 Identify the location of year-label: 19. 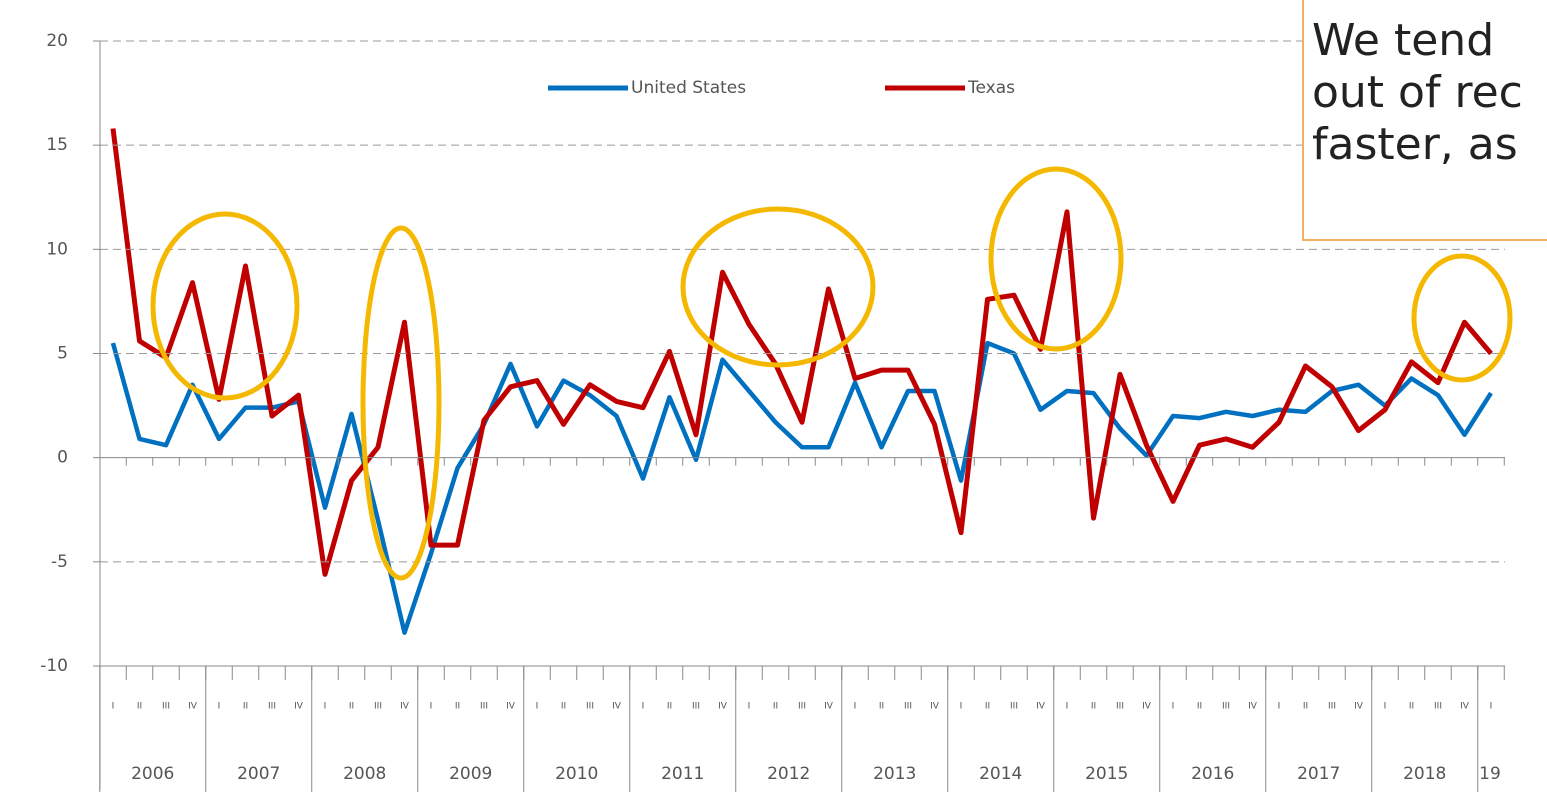
(1490, 774).